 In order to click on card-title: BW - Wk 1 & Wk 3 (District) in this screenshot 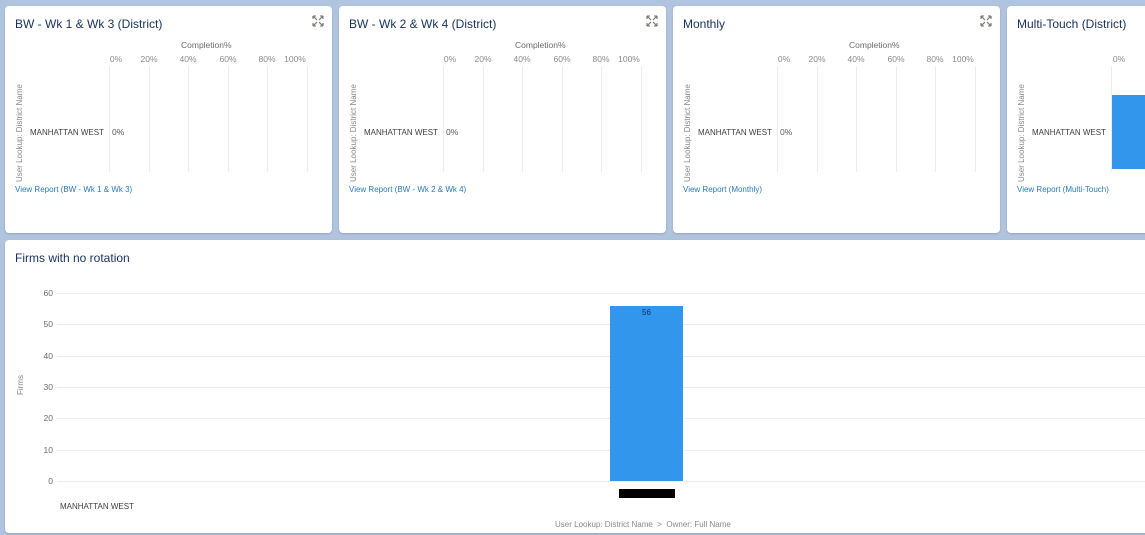, I will do `click(89, 24)`.